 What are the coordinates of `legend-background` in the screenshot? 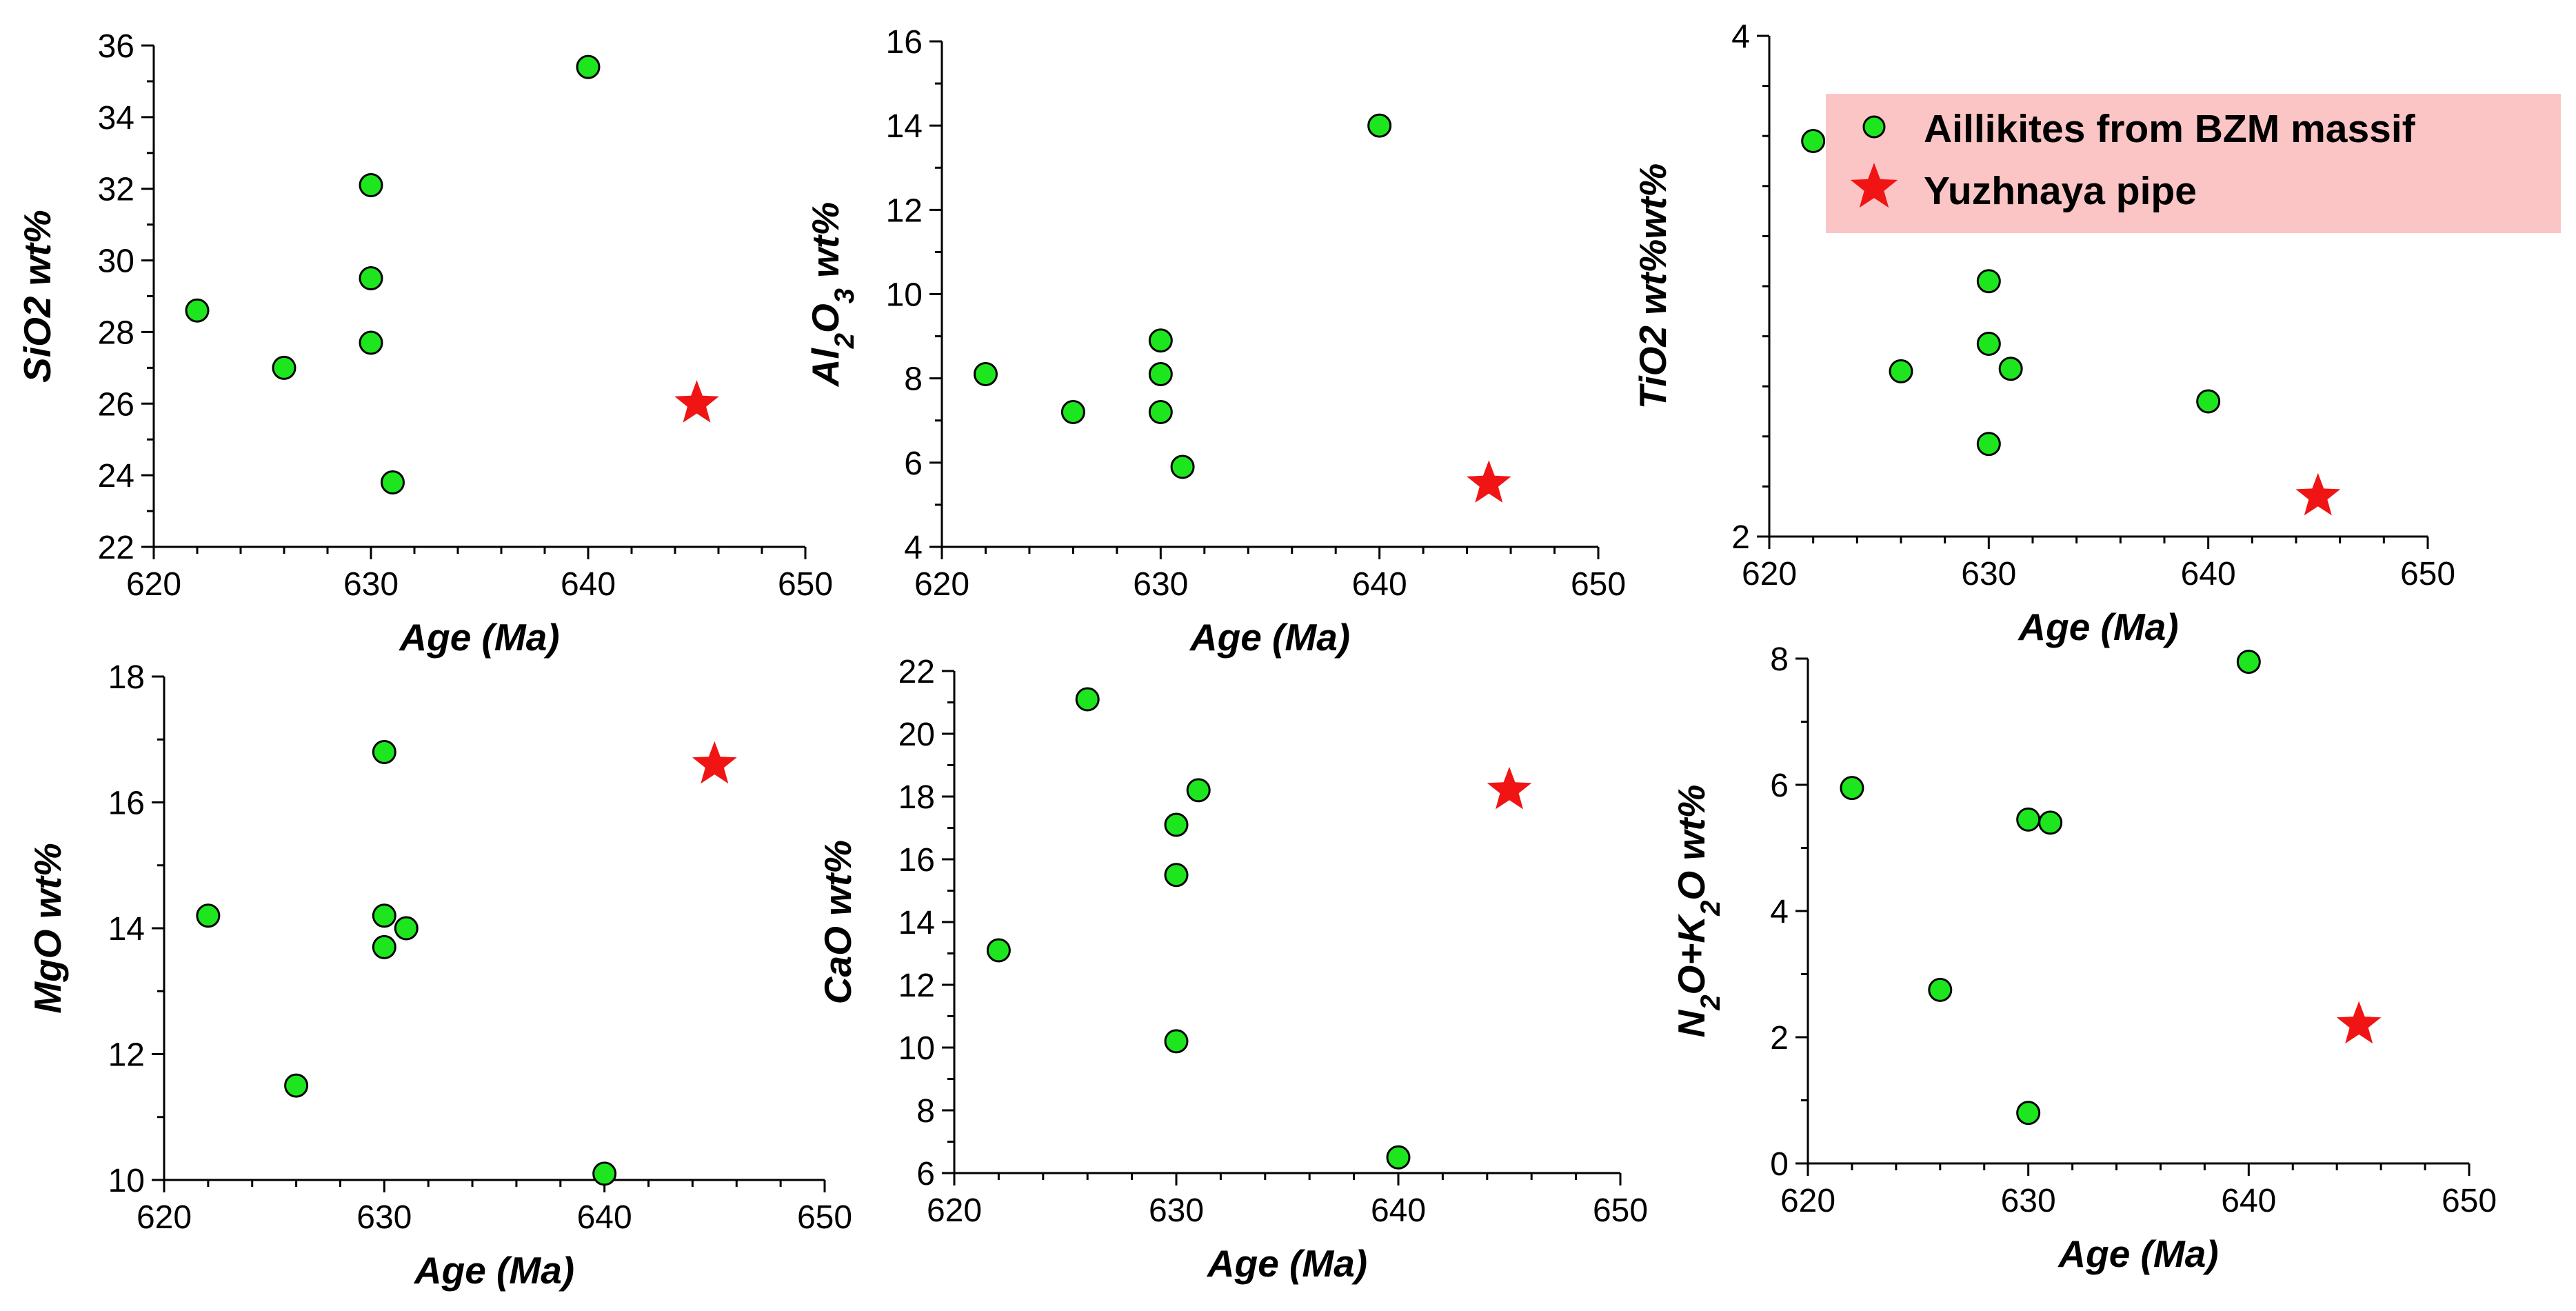 It's located at (2193, 164).